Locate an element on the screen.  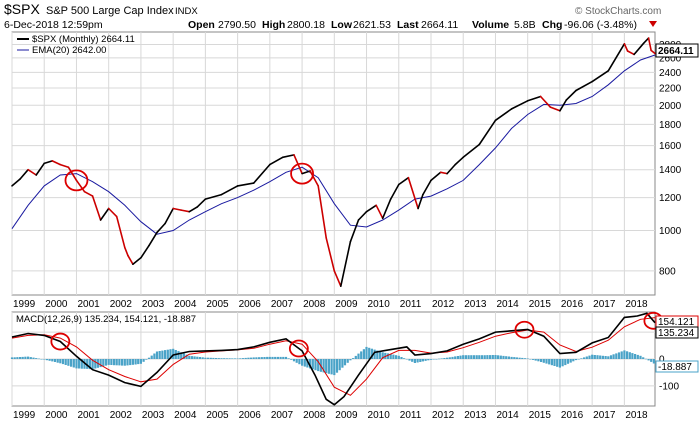
price-x-tick-label: 2010 is located at coordinates (379, 304).